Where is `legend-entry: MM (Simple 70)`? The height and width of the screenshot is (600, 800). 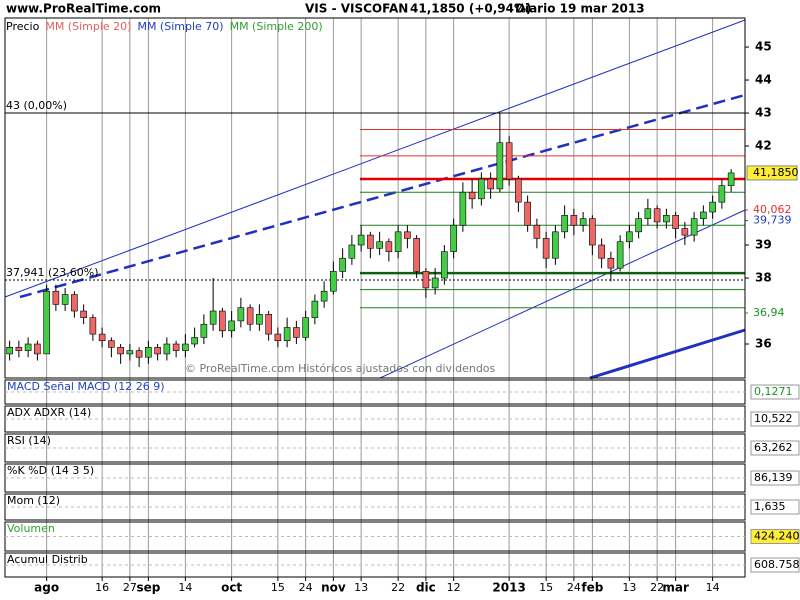 legend-entry: MM (Simple 70) is located at coordinates (180, 26).